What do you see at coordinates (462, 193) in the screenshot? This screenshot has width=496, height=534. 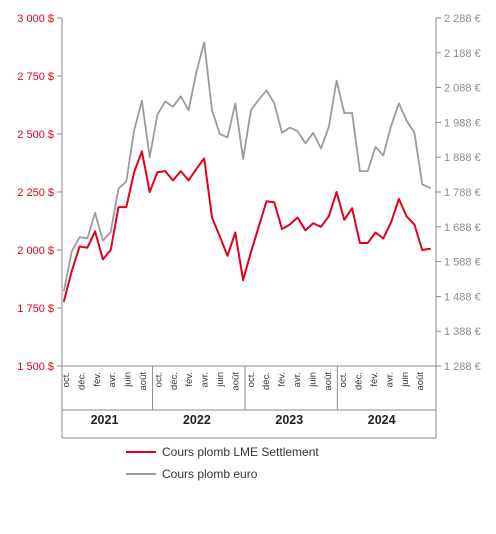 I see `right-tick-label: 1 788 €` at bounding box center [462, 193].